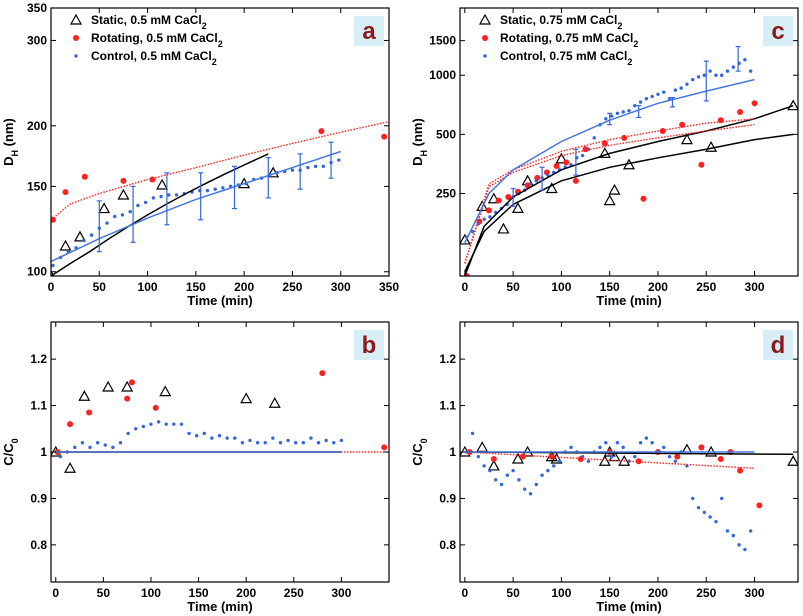 The height and width of the screenshot is (616, 803). I want to click on legend-entry: Rotating, 0.75 mM CaCl2, so click(569, 40).